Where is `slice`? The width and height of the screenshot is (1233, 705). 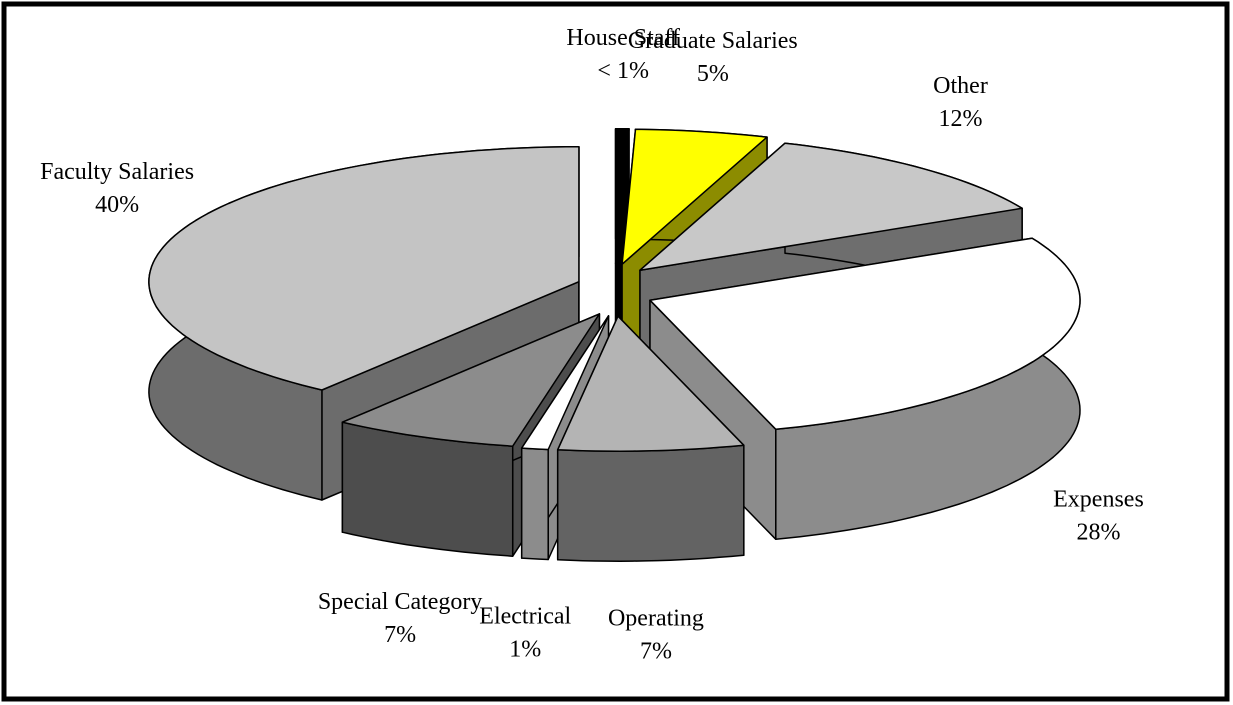 slice is located at coordinates (650, 438).